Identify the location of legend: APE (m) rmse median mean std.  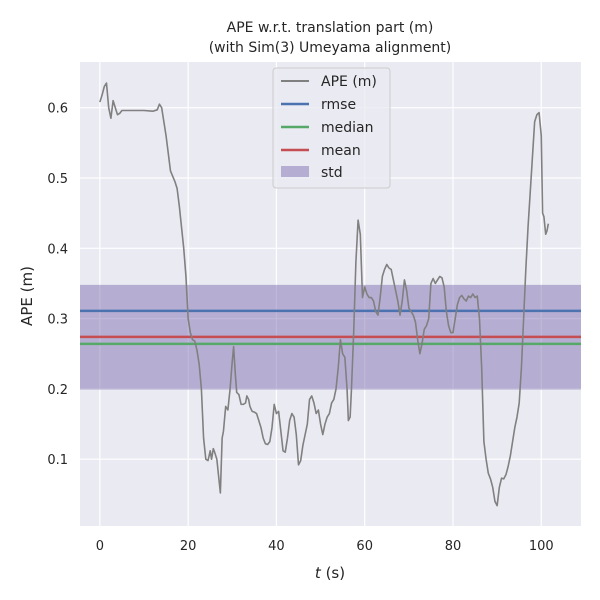
(331, 128).